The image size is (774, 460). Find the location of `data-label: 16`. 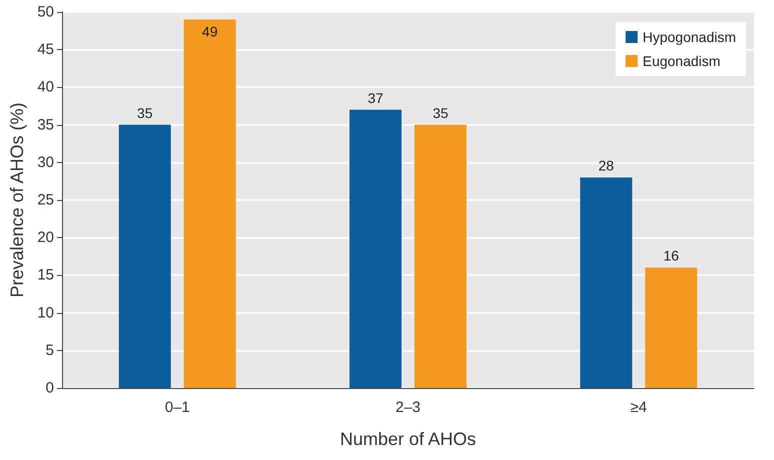

data-label: 16 is located at coordinates (671, 256).